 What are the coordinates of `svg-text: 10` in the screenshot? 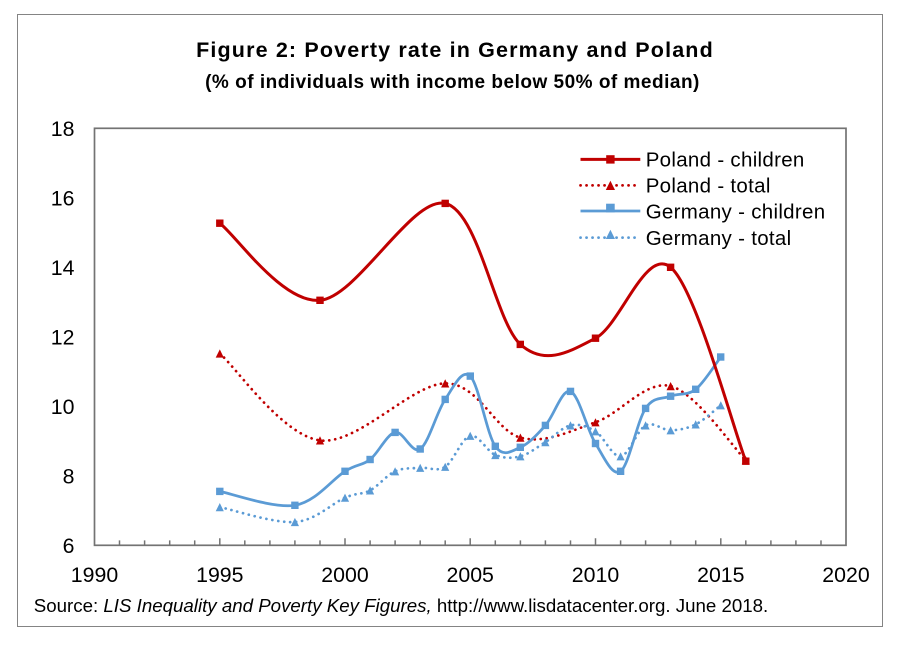 It's located at (63, 407).